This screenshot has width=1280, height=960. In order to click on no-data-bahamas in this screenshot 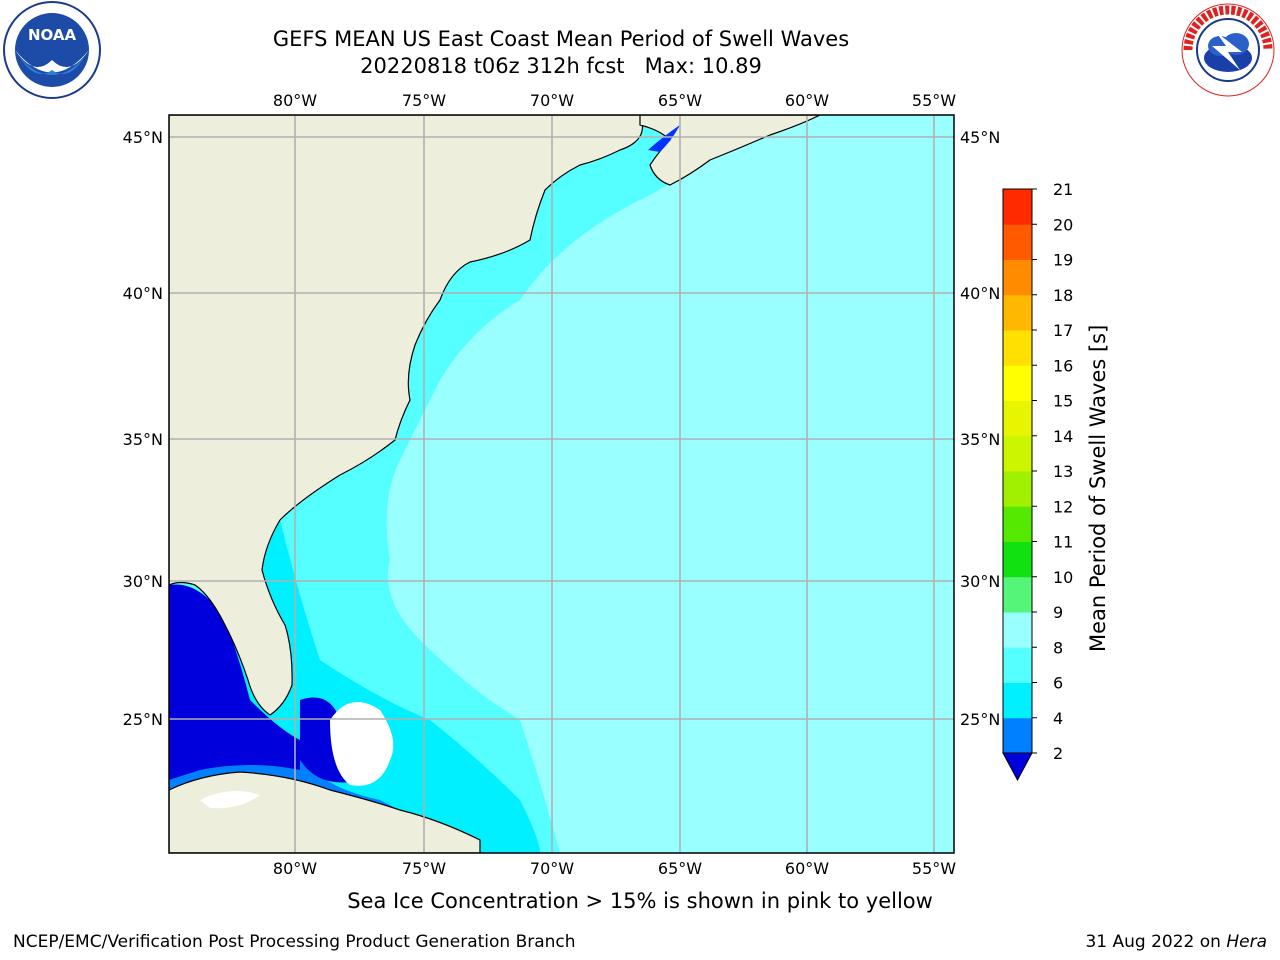, I will do `click(362, 744)`.